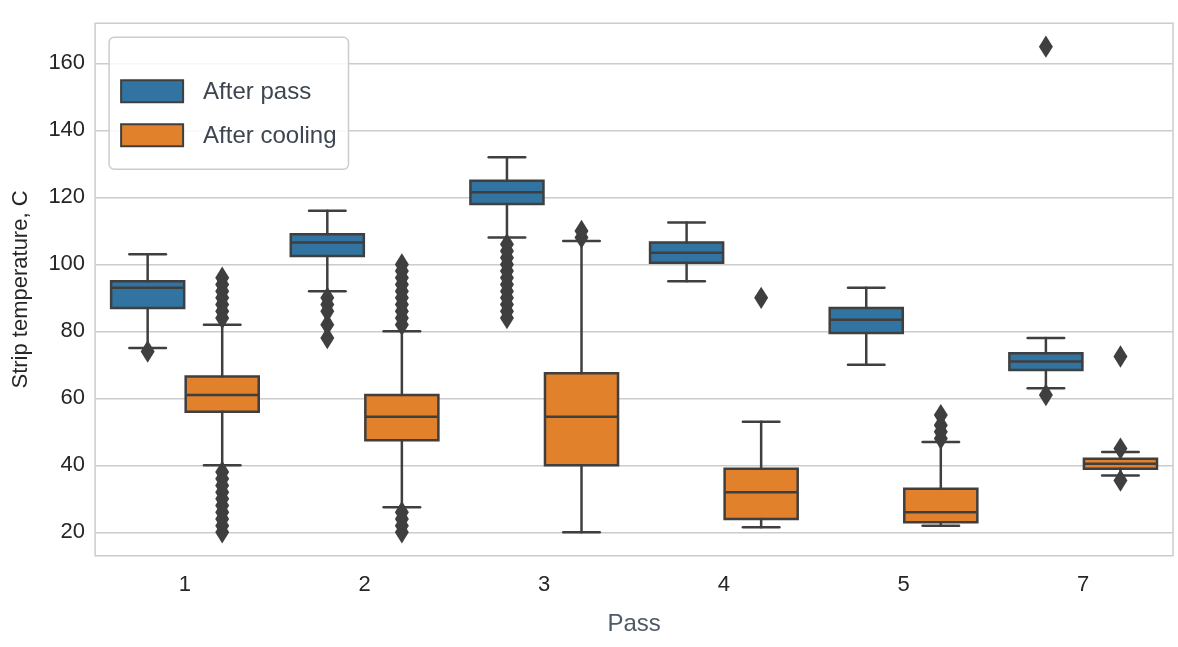 This screenshot has width=1178, height=647. I want to click on x-axis-title: Pass, so click(634, 623).